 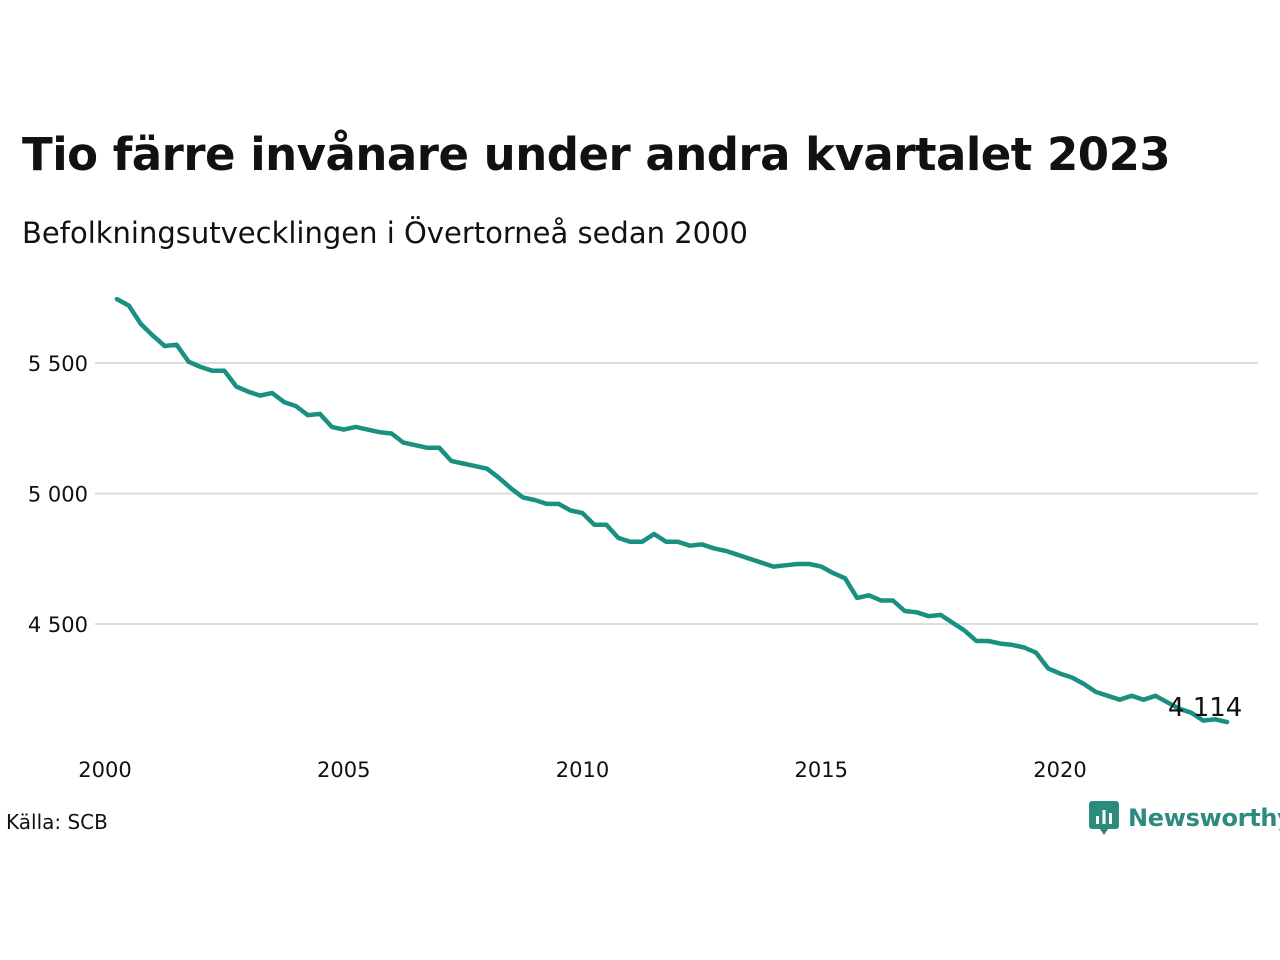 What do you see at coordinates (343, 770) in the screenshot?
I see `x-tick-label: 2005` at bounding box center [343, 770].